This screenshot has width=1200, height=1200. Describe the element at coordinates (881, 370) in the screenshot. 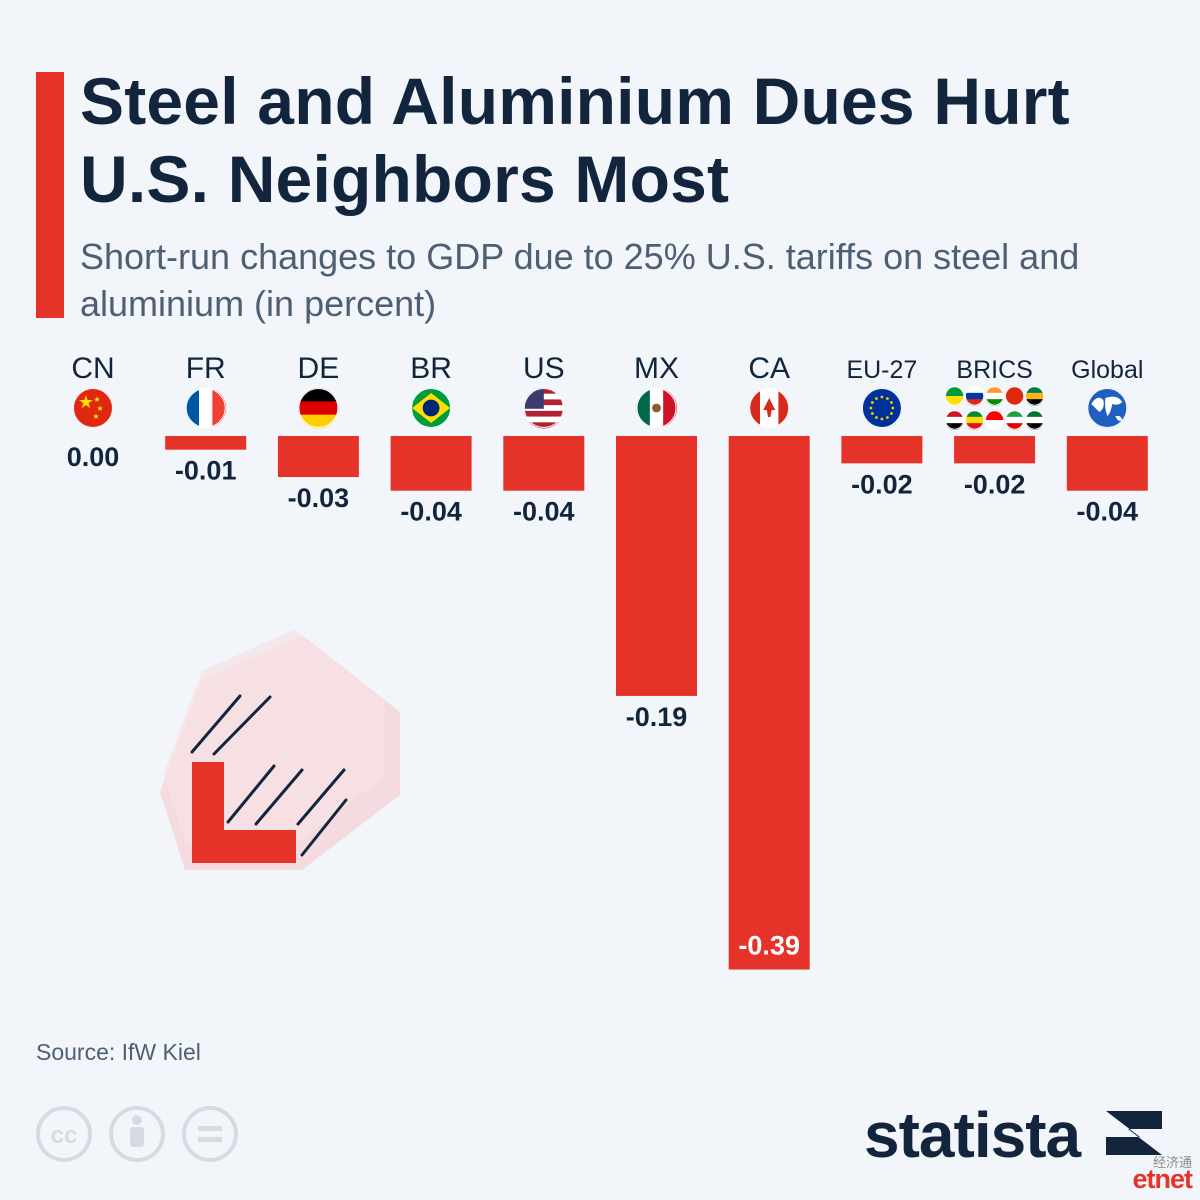

I see `category-label: EU-27` at that location.